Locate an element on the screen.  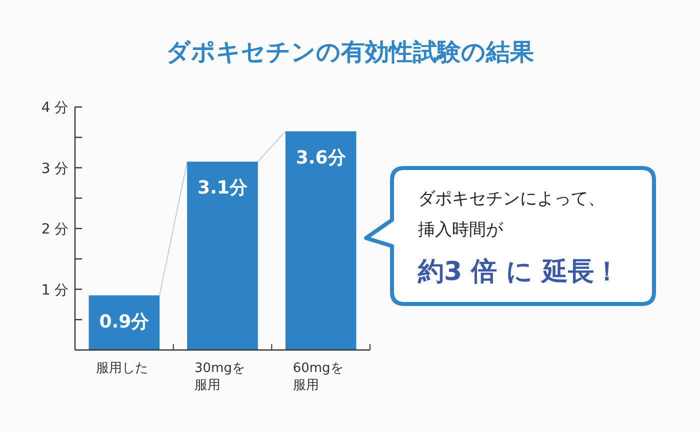
x-tick-label: 60mgを服用 is located at coordinates (318, 377).